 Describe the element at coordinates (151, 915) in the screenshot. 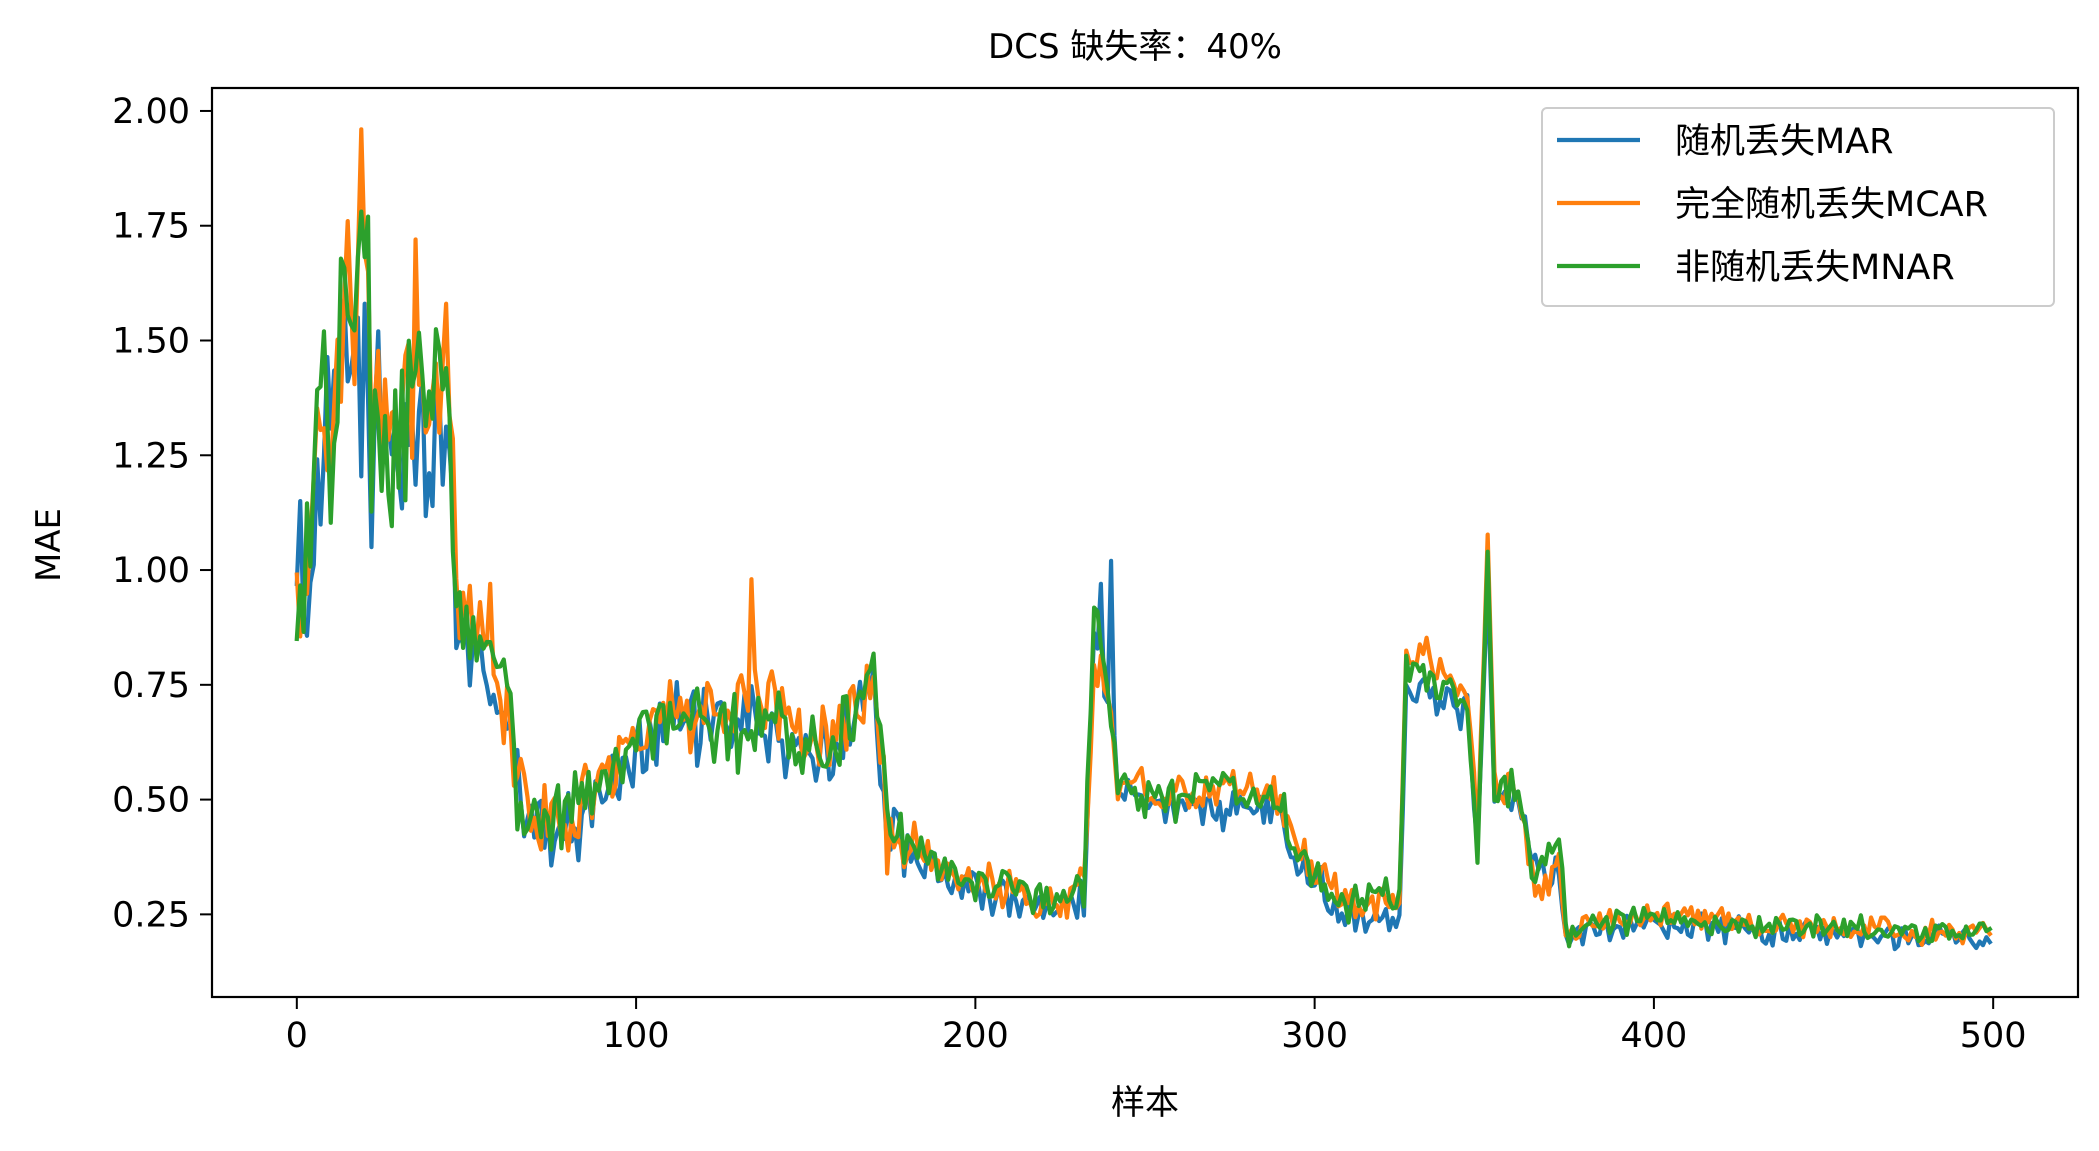

I see `y-tick-label: 0.25` at that location.